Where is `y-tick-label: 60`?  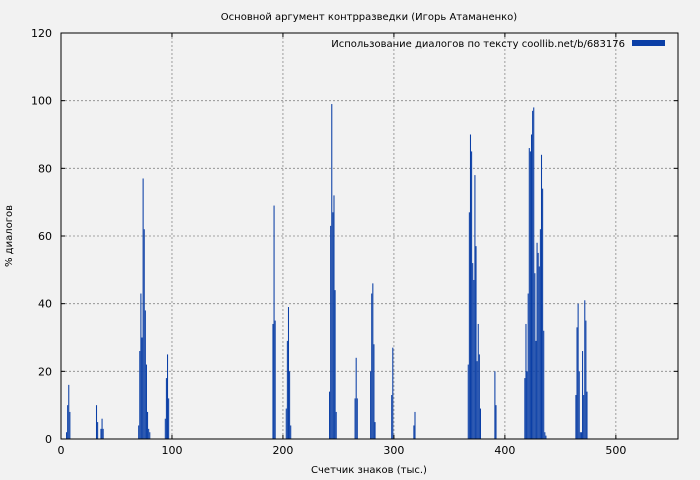
y-tick-label: 60 is located at coordinates (45, 236).